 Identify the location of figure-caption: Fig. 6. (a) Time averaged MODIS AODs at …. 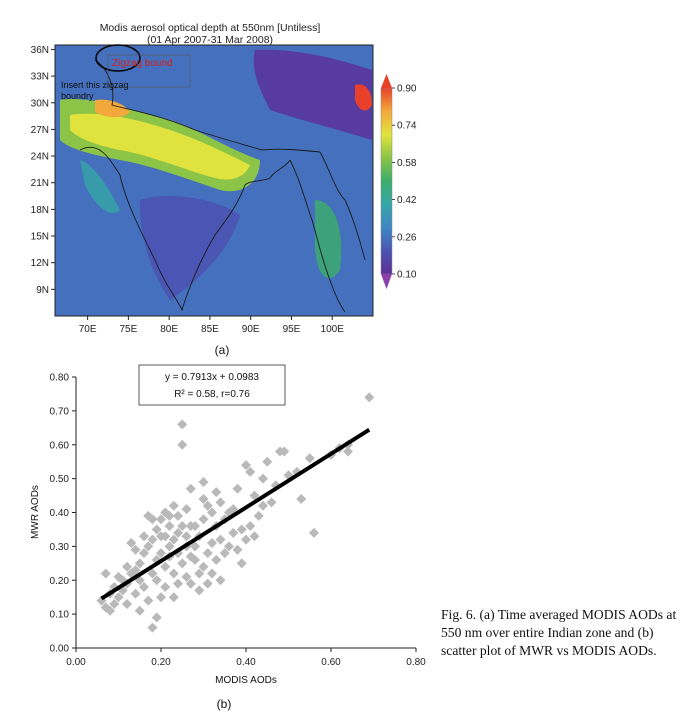
(559, 632).